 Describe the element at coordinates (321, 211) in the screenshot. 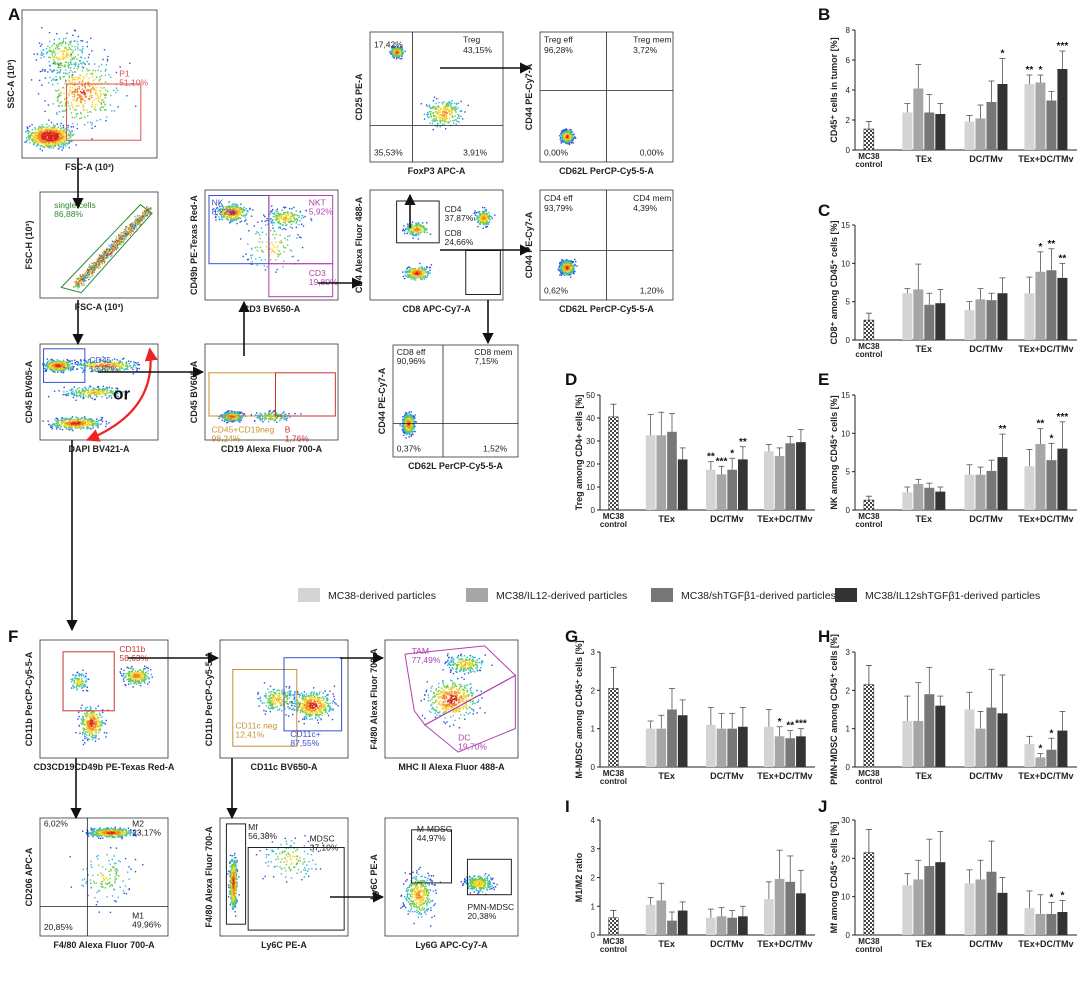

I see `gate-percentage: 5,92%` at that location.